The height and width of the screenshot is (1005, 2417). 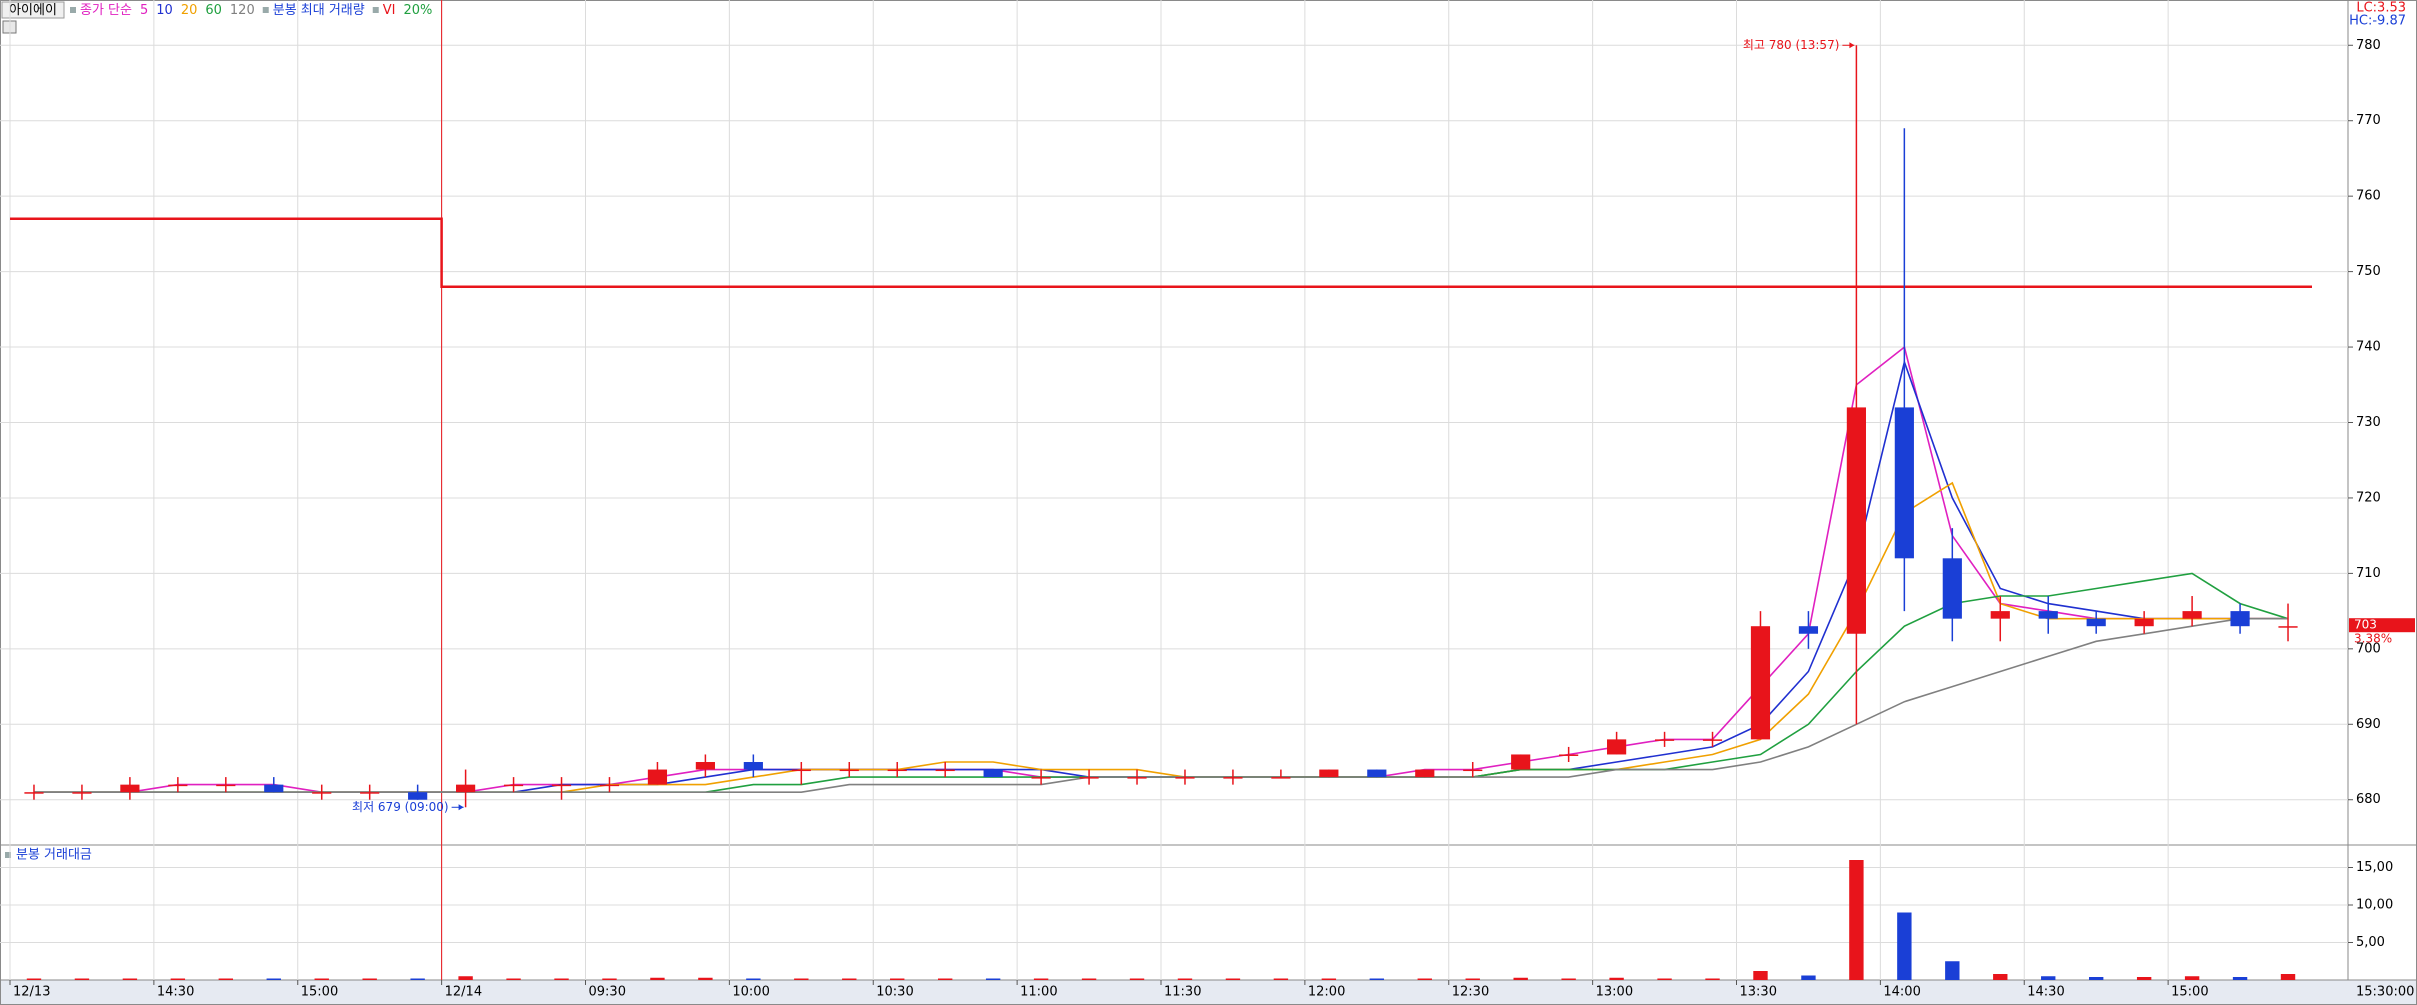 What do you see at coordinates (463, 992) in the screenshot?
I see `x-tick-label: 12/14` at bounding box center [463, 992].